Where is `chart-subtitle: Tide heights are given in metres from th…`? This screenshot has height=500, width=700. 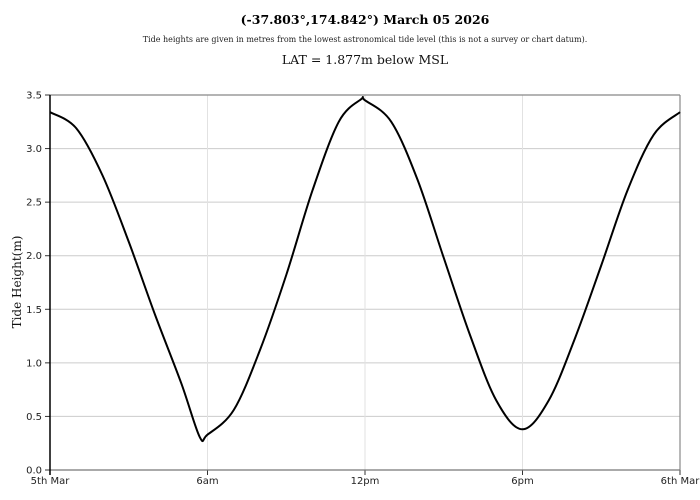 chart-subtitle: Tide heights are given in metres from th… is located at coordinates (365, 39).